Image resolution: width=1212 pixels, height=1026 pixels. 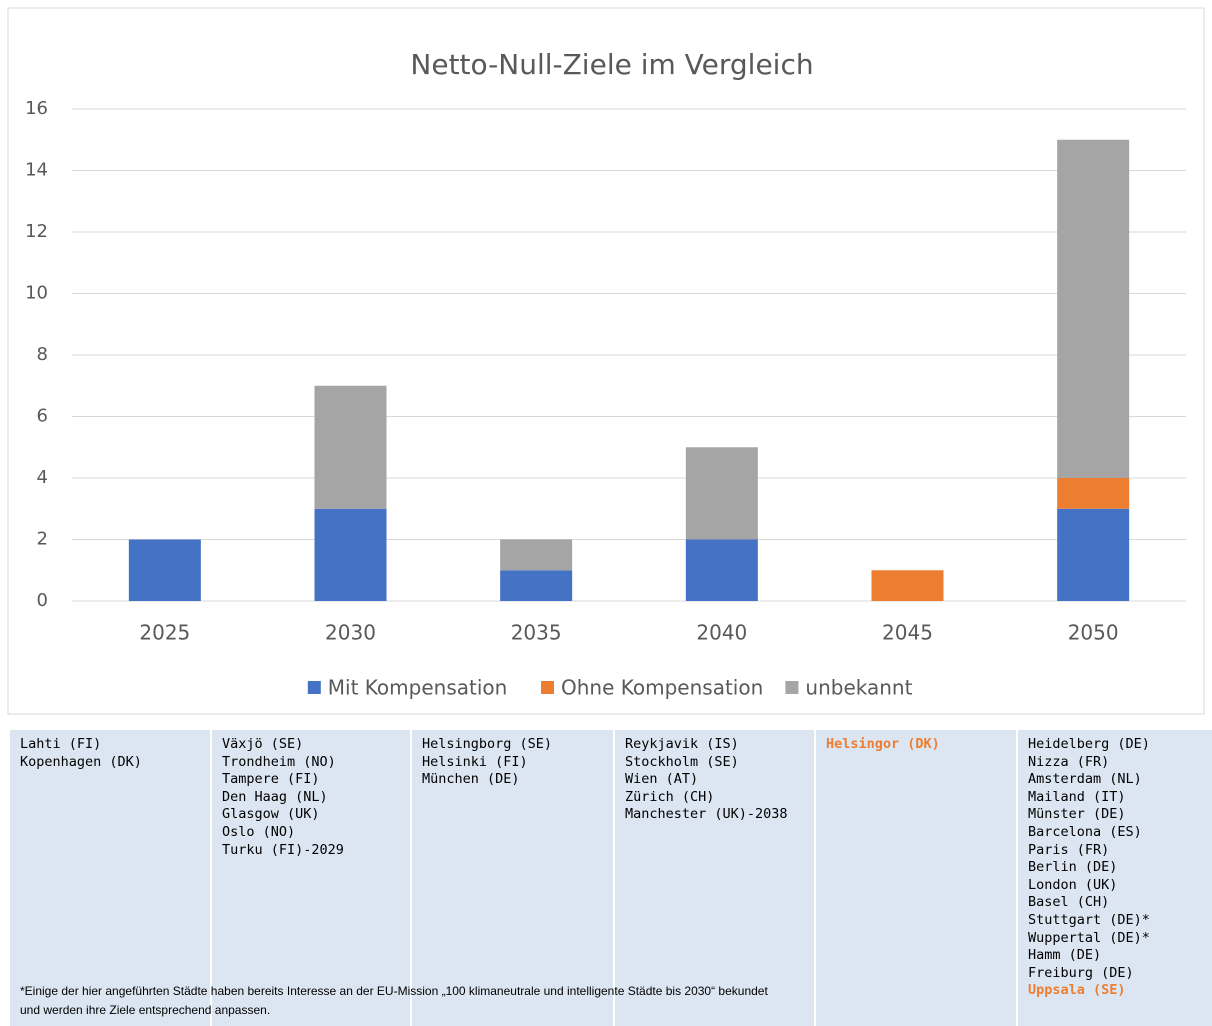 I want to click on city: Wuppertal (DE)*, so click(x=1089, y=937).